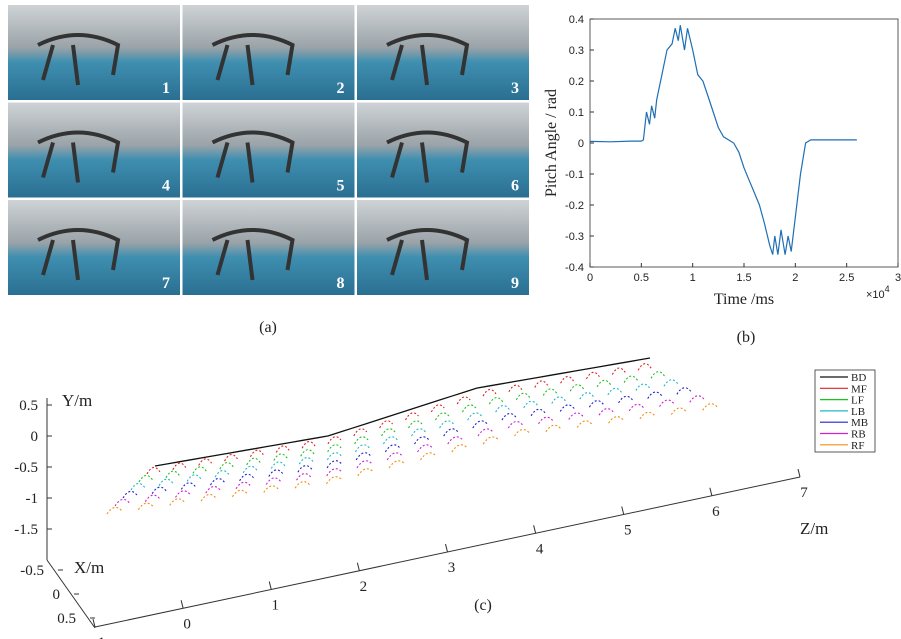 This screenshot has height=639, width=901. What do you see at coordinates (859, 389) in the screenshot?
I see `legend-label: MF` at bounding box center [859, 389].